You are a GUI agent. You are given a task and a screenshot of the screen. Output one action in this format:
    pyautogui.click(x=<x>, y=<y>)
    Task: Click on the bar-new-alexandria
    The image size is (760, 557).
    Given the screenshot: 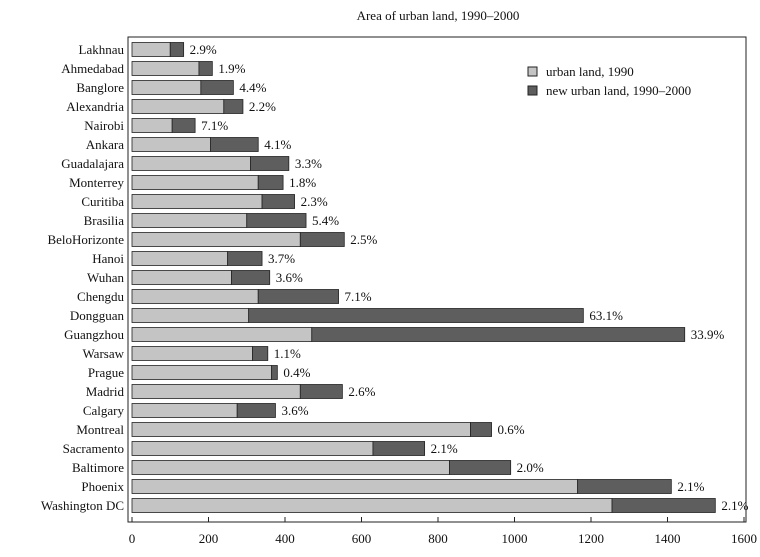 What is the action you would take?
    pyautogui.click(x=233, y=106)
    